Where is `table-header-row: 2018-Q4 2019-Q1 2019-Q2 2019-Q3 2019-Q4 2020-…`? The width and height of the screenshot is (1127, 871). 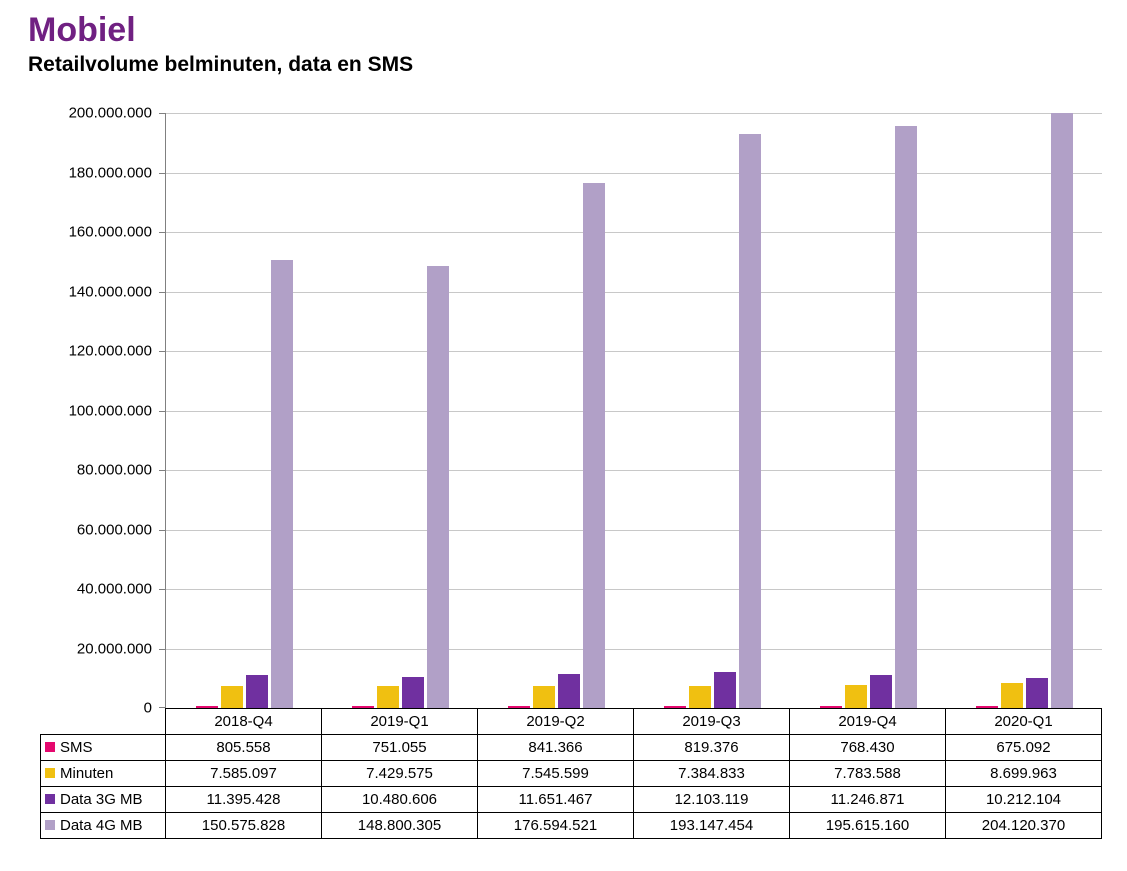
table-header-row: 2018-Q4 2019-Q1 2019-Q2 2019-Q3 2019-Q4 2020-… is located at coordinates (571, 722).